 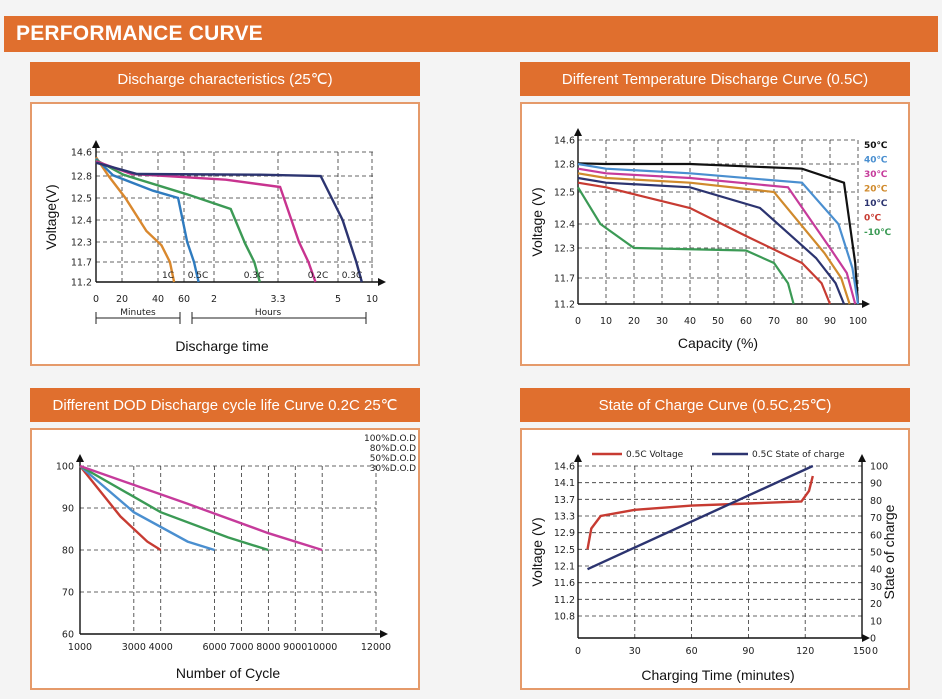 I want to click on x-tick-label: 6000, so click(x=214, y=647).